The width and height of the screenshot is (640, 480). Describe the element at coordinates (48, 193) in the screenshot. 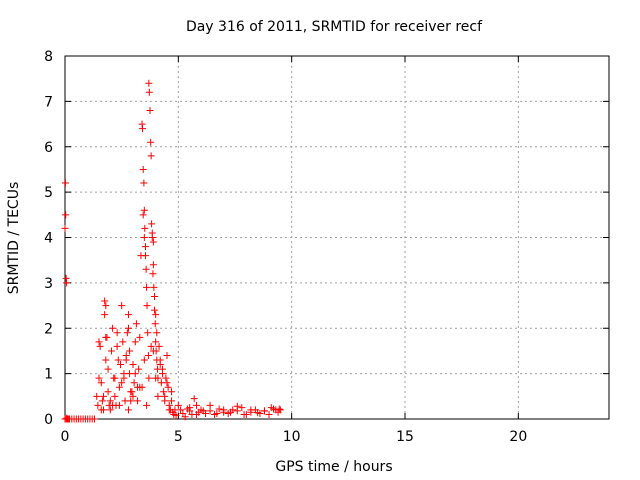

I see `y-tick-label: 5` at that location.